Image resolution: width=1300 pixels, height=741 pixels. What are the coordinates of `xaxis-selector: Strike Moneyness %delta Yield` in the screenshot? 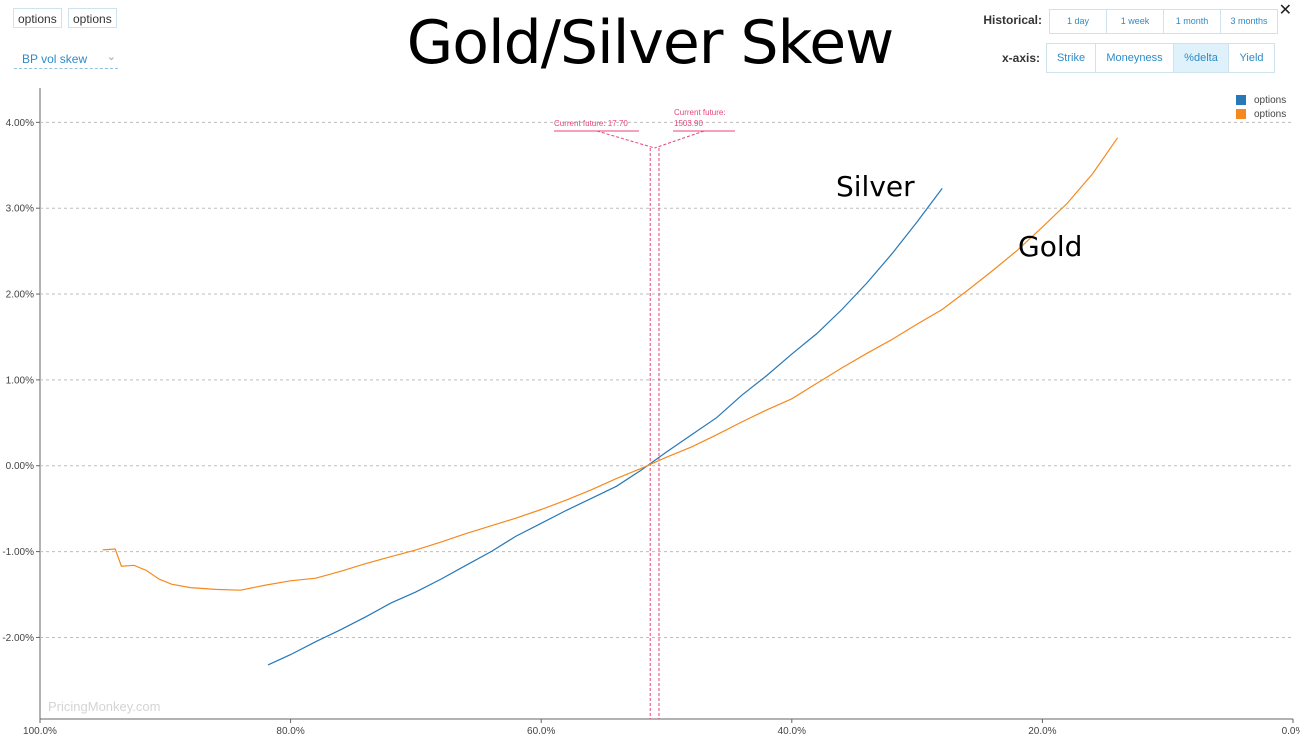 It's located at (1160, 58).